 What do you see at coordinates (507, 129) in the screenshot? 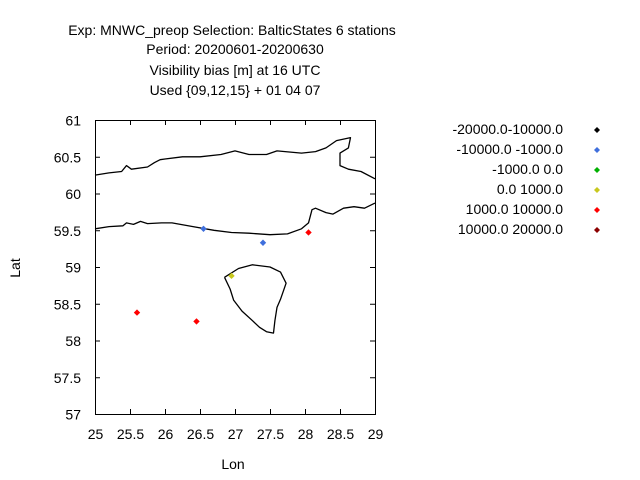
I see `legend-entry-label: -20000.0-10000.0` at bounding box center [507, 129].